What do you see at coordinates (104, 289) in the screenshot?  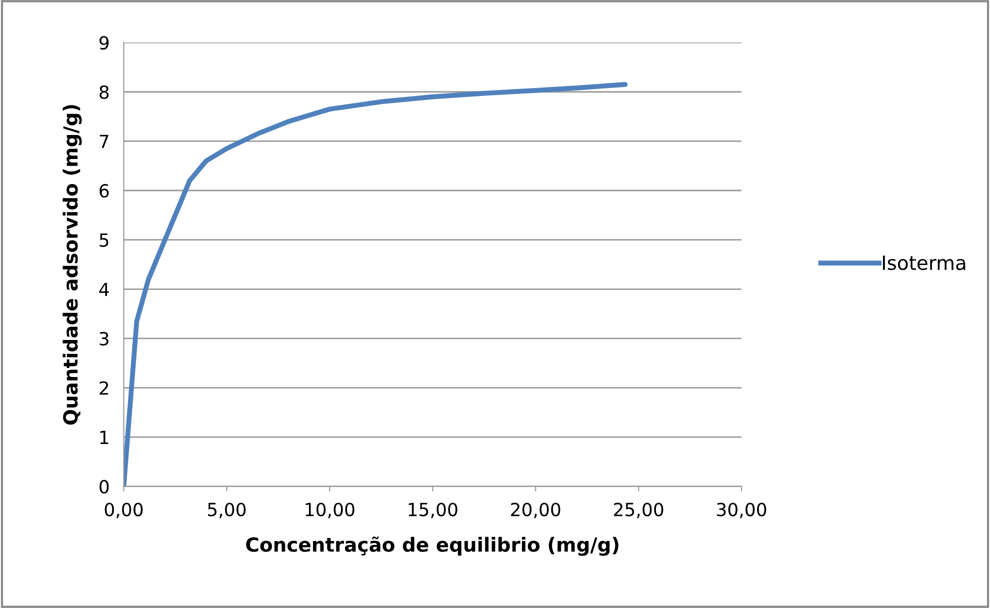 I see `y-tick-label: 4` at bounding box center [104, 289].